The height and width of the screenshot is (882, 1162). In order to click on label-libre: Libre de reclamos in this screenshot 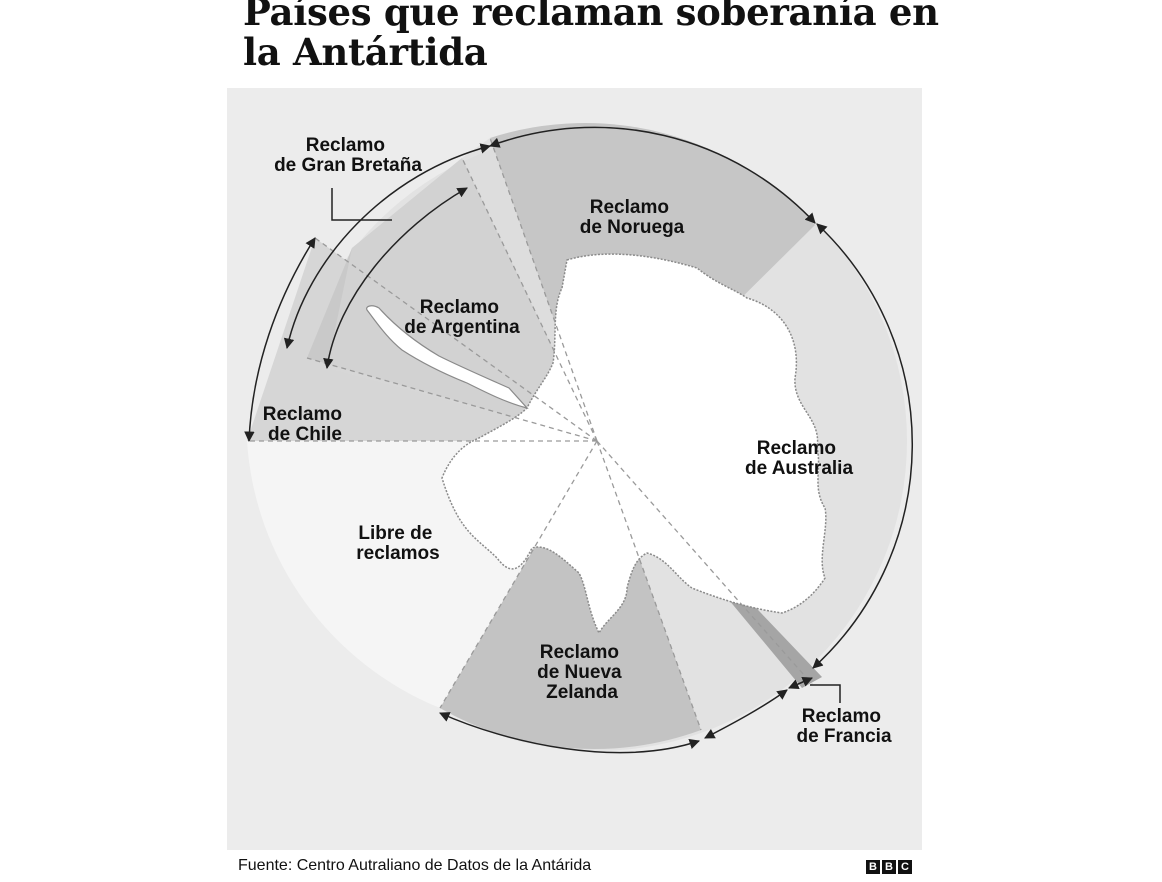, I will do `click(397, 543)`.